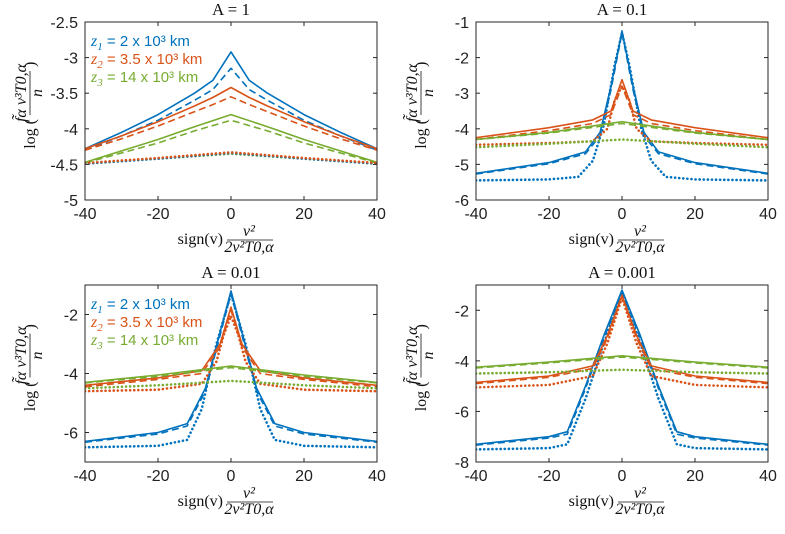  I want to click on series-line-z3-dashed, so click(622, 131).